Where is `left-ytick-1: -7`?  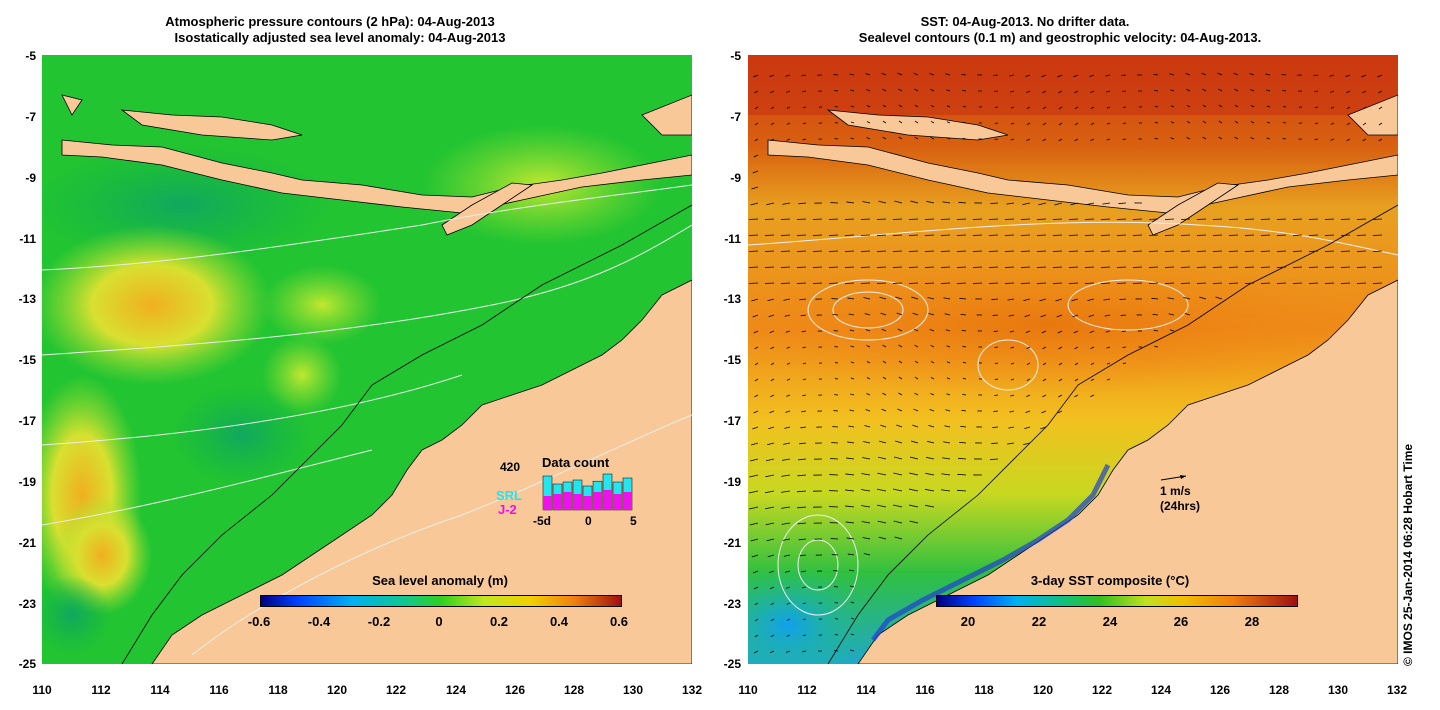
left-ytick-1: -7 is located at coordinates (30, 117).